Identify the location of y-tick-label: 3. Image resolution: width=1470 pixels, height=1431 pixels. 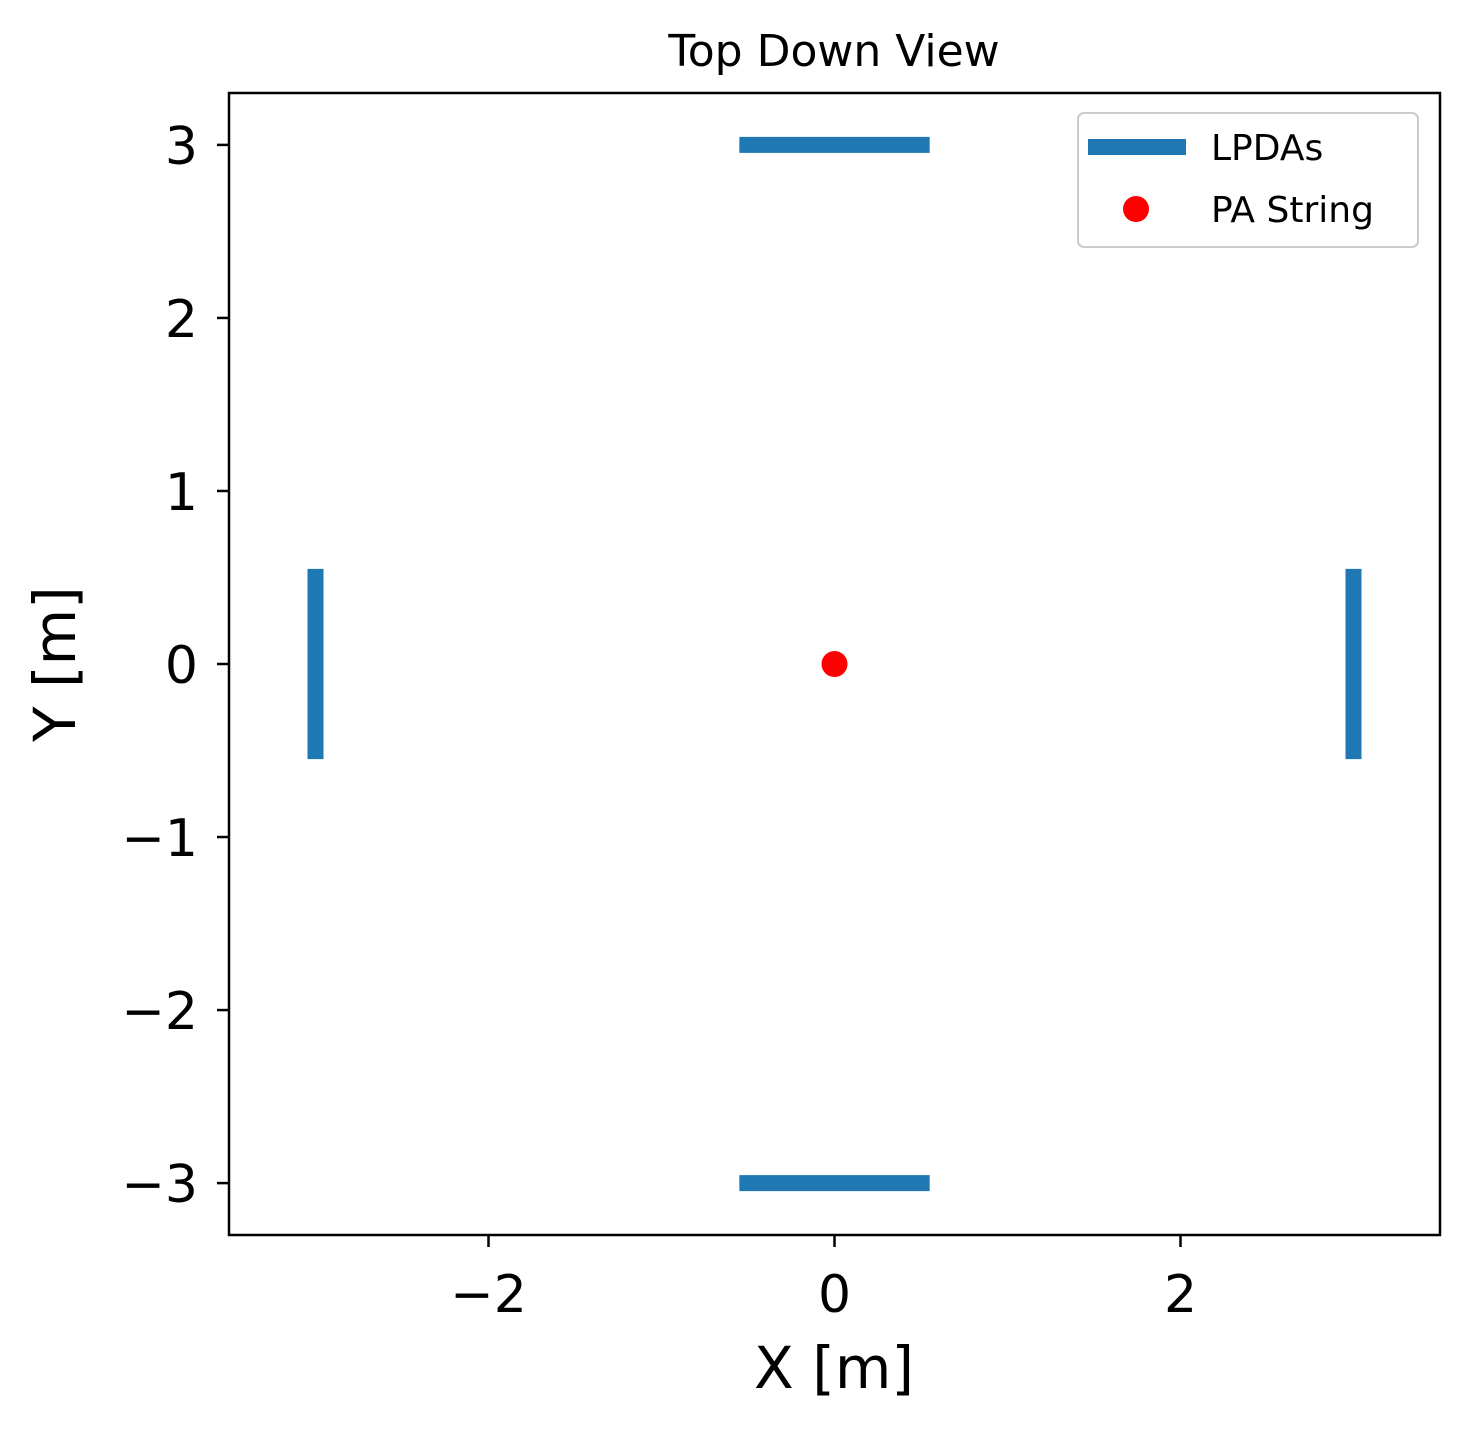
(181, 147).